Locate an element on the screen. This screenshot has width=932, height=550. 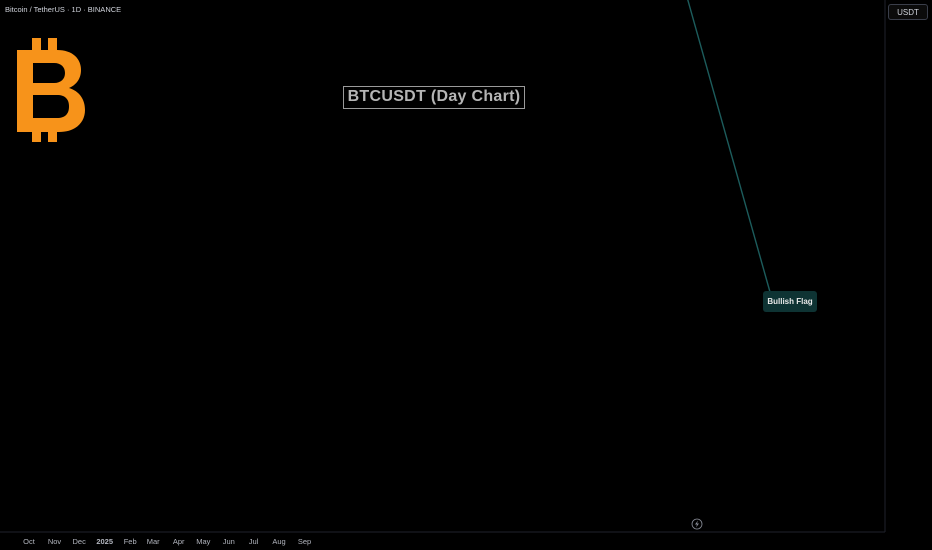
x-axis-panel is located at coordinates (466, 541).